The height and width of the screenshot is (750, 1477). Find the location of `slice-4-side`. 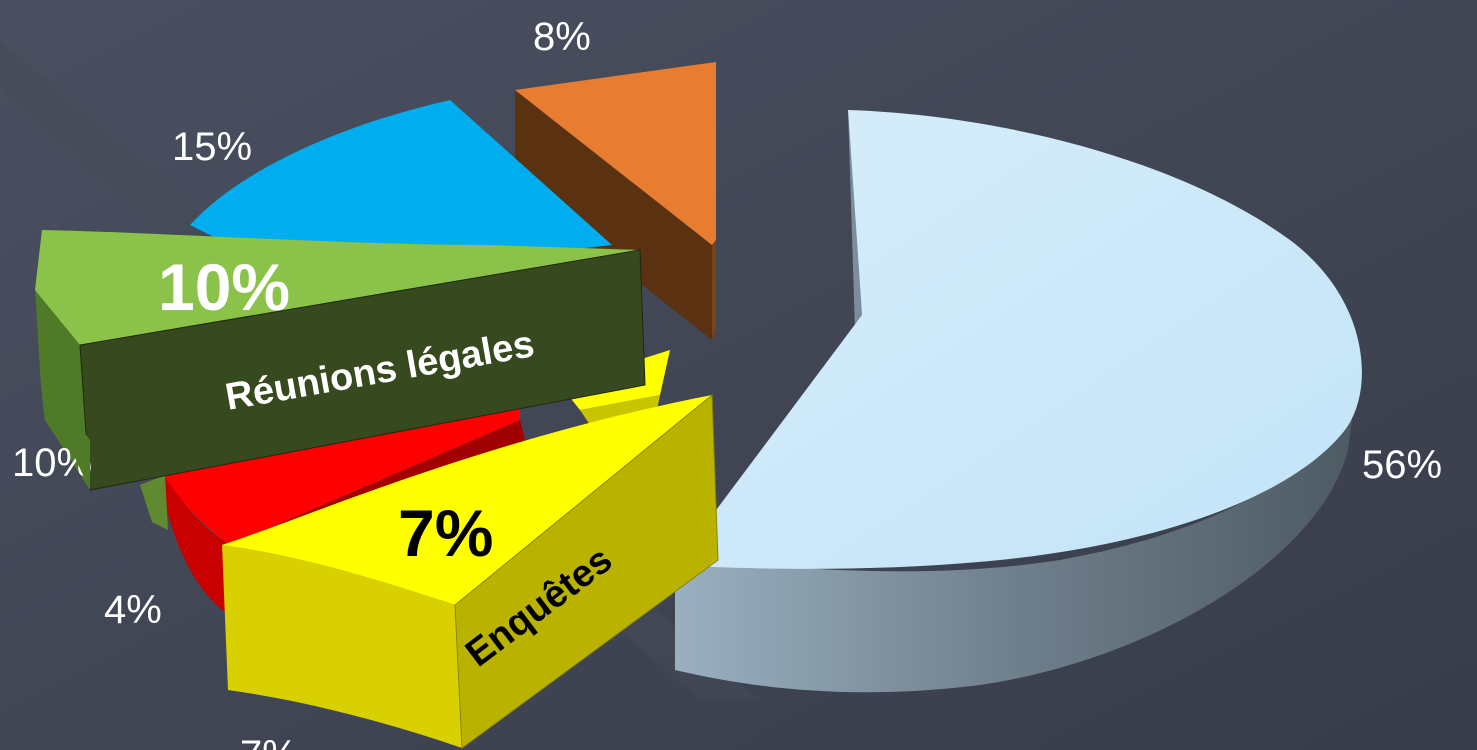

slice-4-side is located at coordinates (195, 541).